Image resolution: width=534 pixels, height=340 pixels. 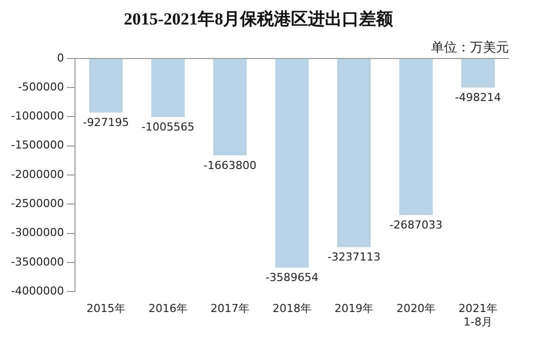 I want to click on y-tick-label: -1500000, so click(x=37, y=145).